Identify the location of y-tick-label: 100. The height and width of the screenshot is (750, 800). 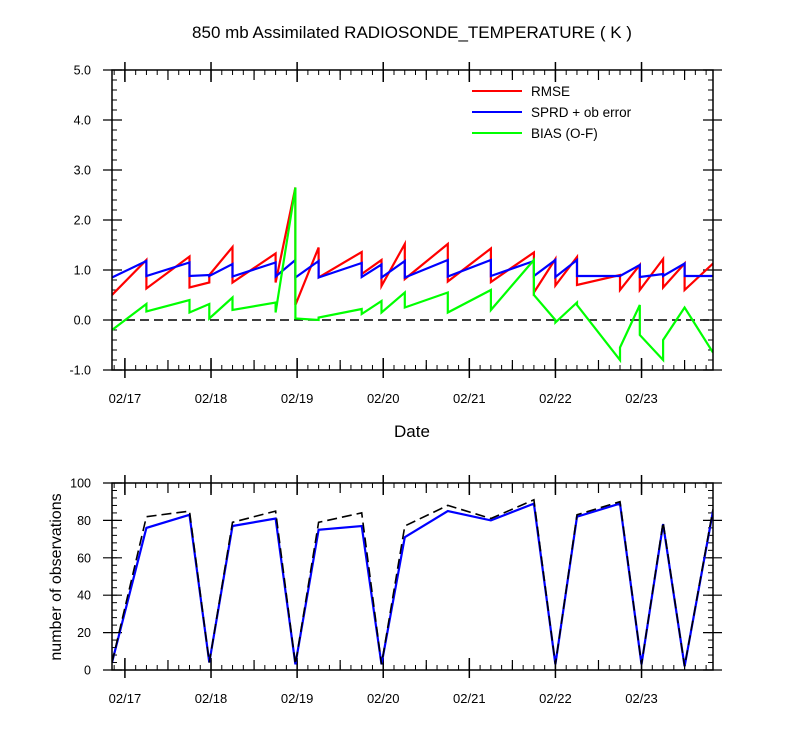
(80, 484).